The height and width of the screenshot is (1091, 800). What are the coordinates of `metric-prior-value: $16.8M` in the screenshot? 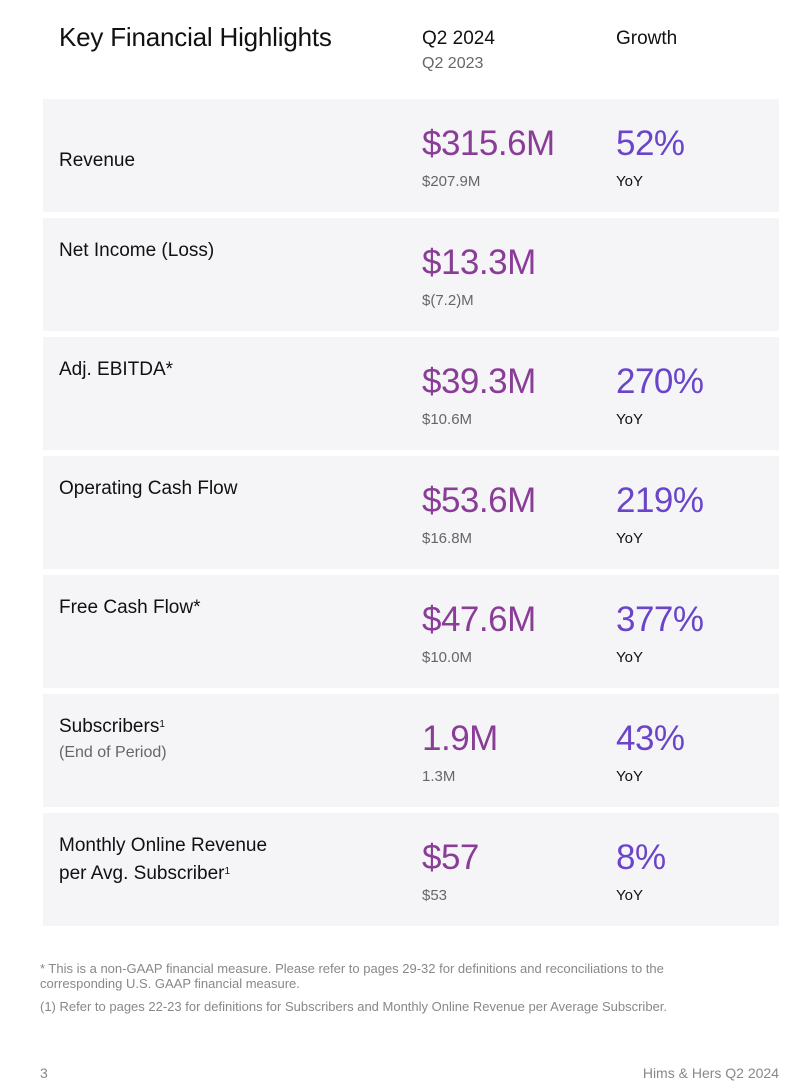 It's located at (447, 538).